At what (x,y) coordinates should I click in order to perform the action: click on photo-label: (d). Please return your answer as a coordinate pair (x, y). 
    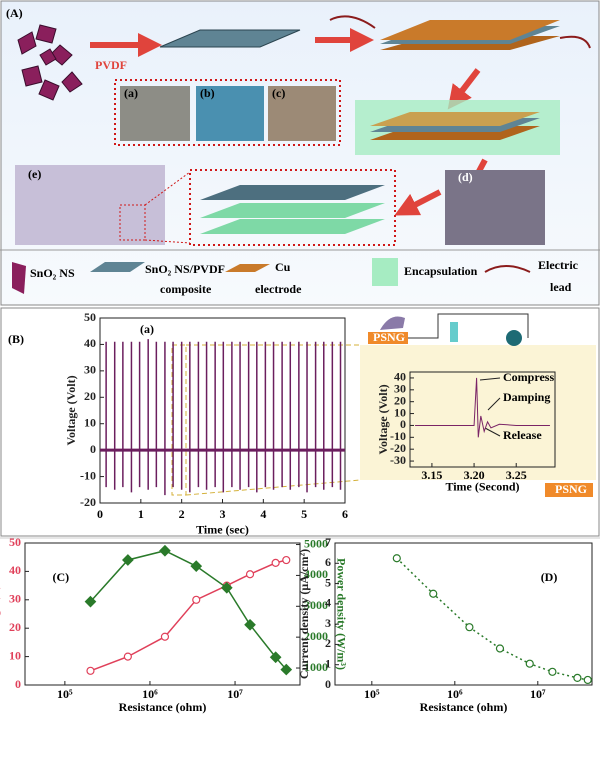
    Looking at the image, I should click on (465, 177).